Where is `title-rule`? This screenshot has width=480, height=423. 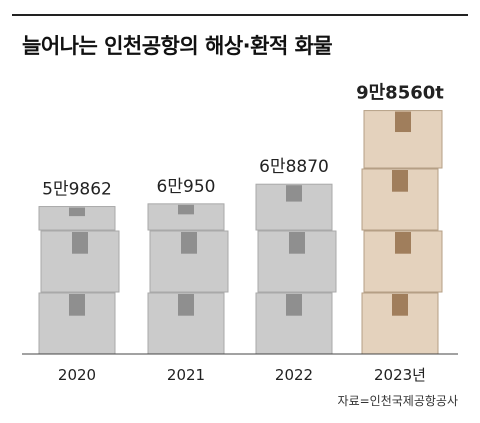
title-rule is located at coordinates (240, 15).